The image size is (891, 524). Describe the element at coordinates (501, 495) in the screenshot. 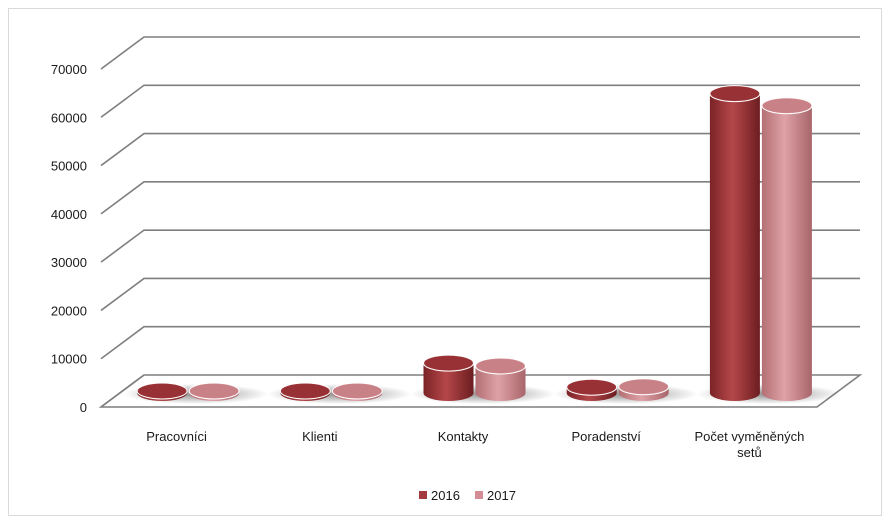

I see `legend-label: 2017` at that location.